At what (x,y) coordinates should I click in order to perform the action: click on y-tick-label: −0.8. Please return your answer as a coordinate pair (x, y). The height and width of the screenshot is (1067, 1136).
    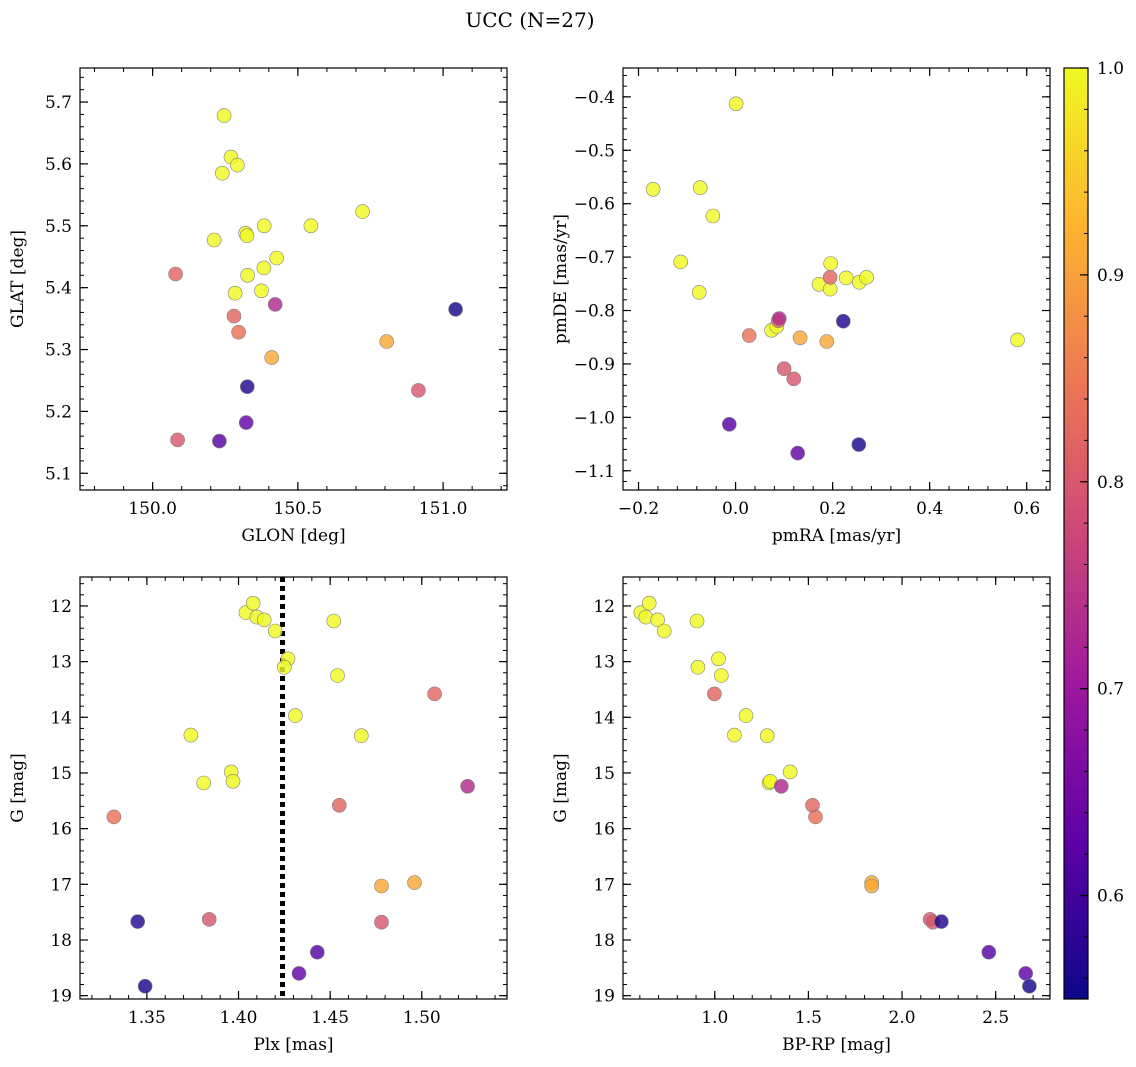
    Looking at the image, I should click on (594, 312).